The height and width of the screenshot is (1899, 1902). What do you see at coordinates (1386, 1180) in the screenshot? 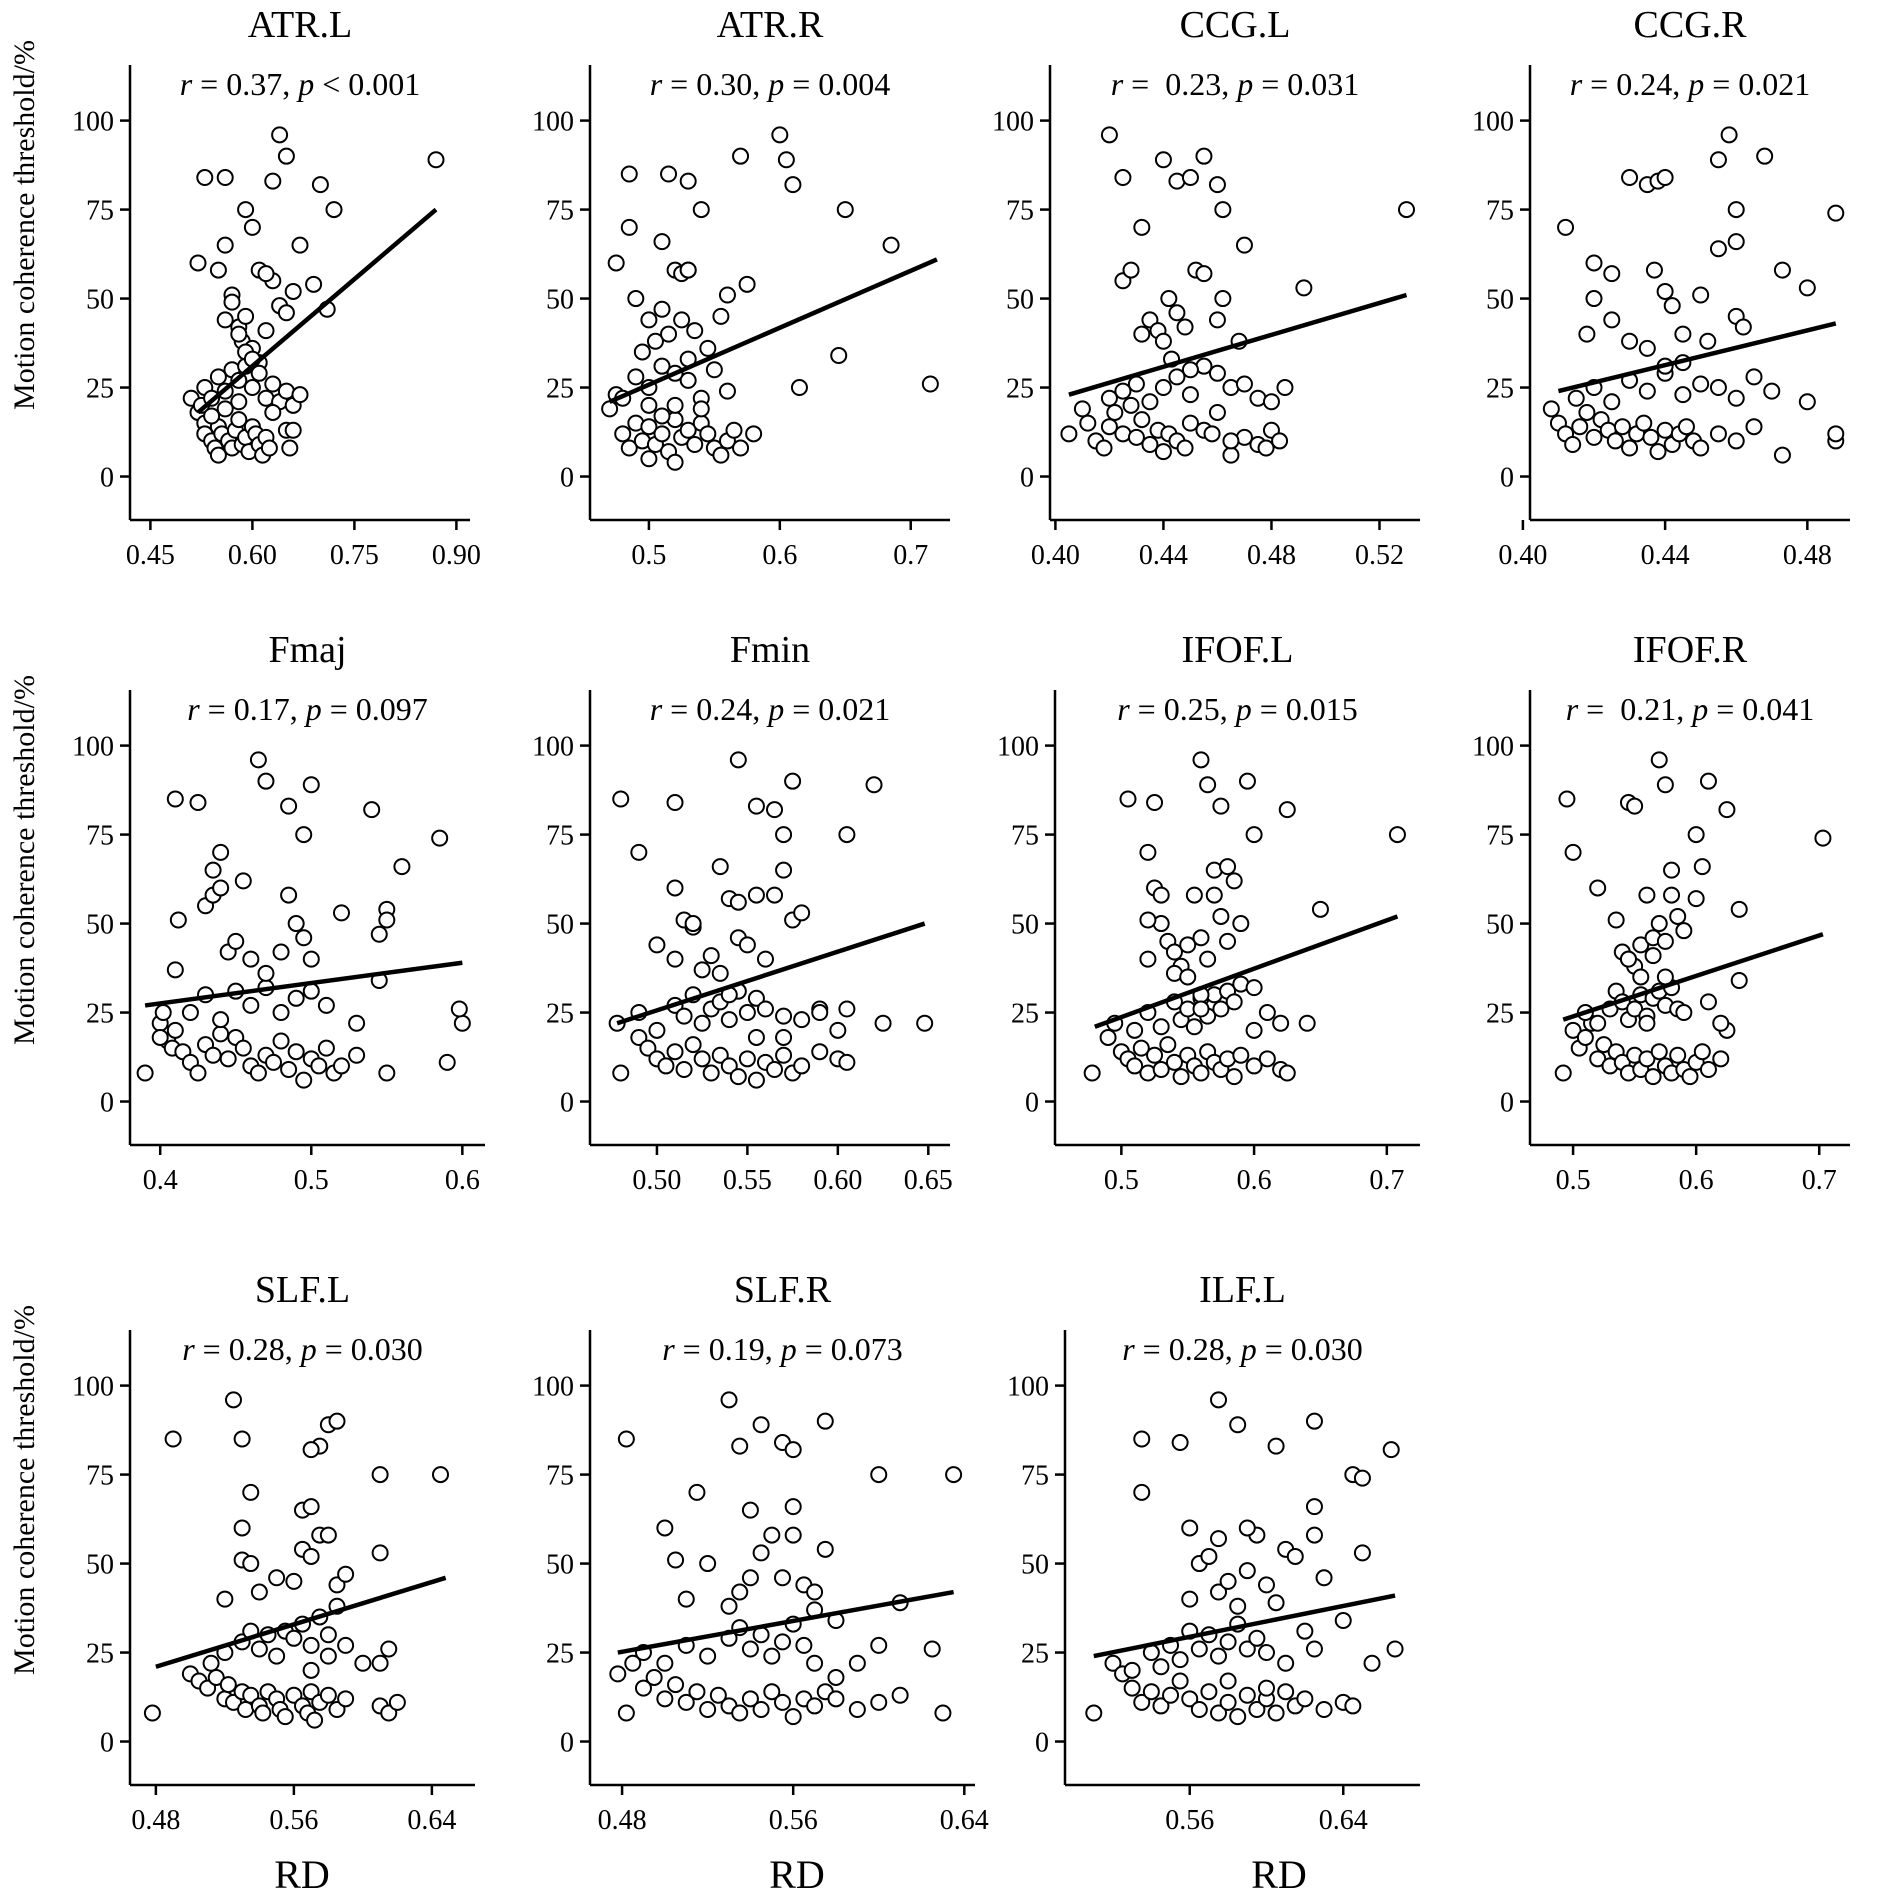
I see `ifof-l-x-tick-label: 0.7` at bounding box center [1386, 1180].